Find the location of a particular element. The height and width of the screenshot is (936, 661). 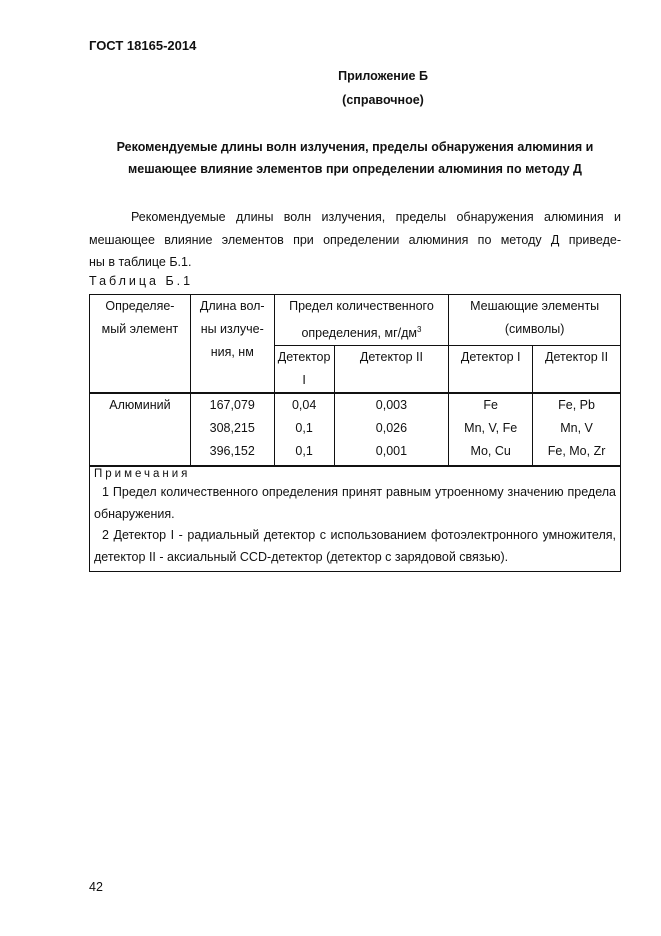

table-row: 308,215 0,1 0,026 Mn, V, Fe Mn, V is located at coordinates (355, 429).